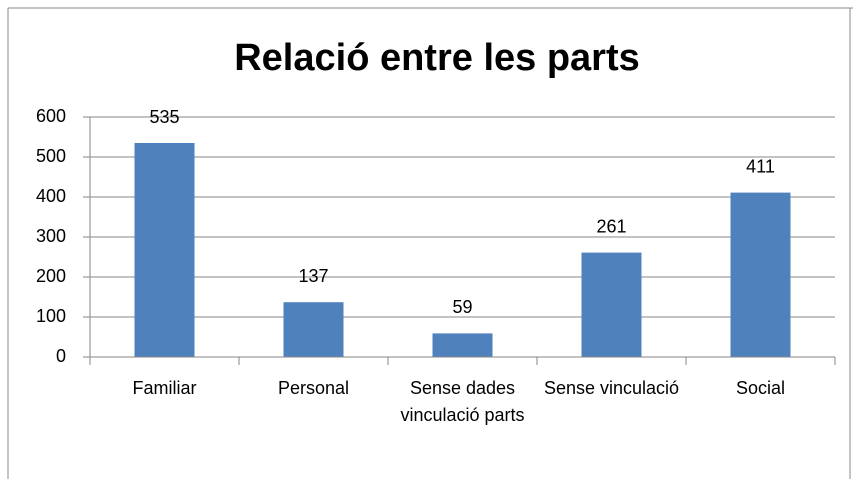 This screenshot has width=853, height=479. Describe the element at coordinates (51, 316) in the screenshot. I see `y-tick-label: 100` at that location.